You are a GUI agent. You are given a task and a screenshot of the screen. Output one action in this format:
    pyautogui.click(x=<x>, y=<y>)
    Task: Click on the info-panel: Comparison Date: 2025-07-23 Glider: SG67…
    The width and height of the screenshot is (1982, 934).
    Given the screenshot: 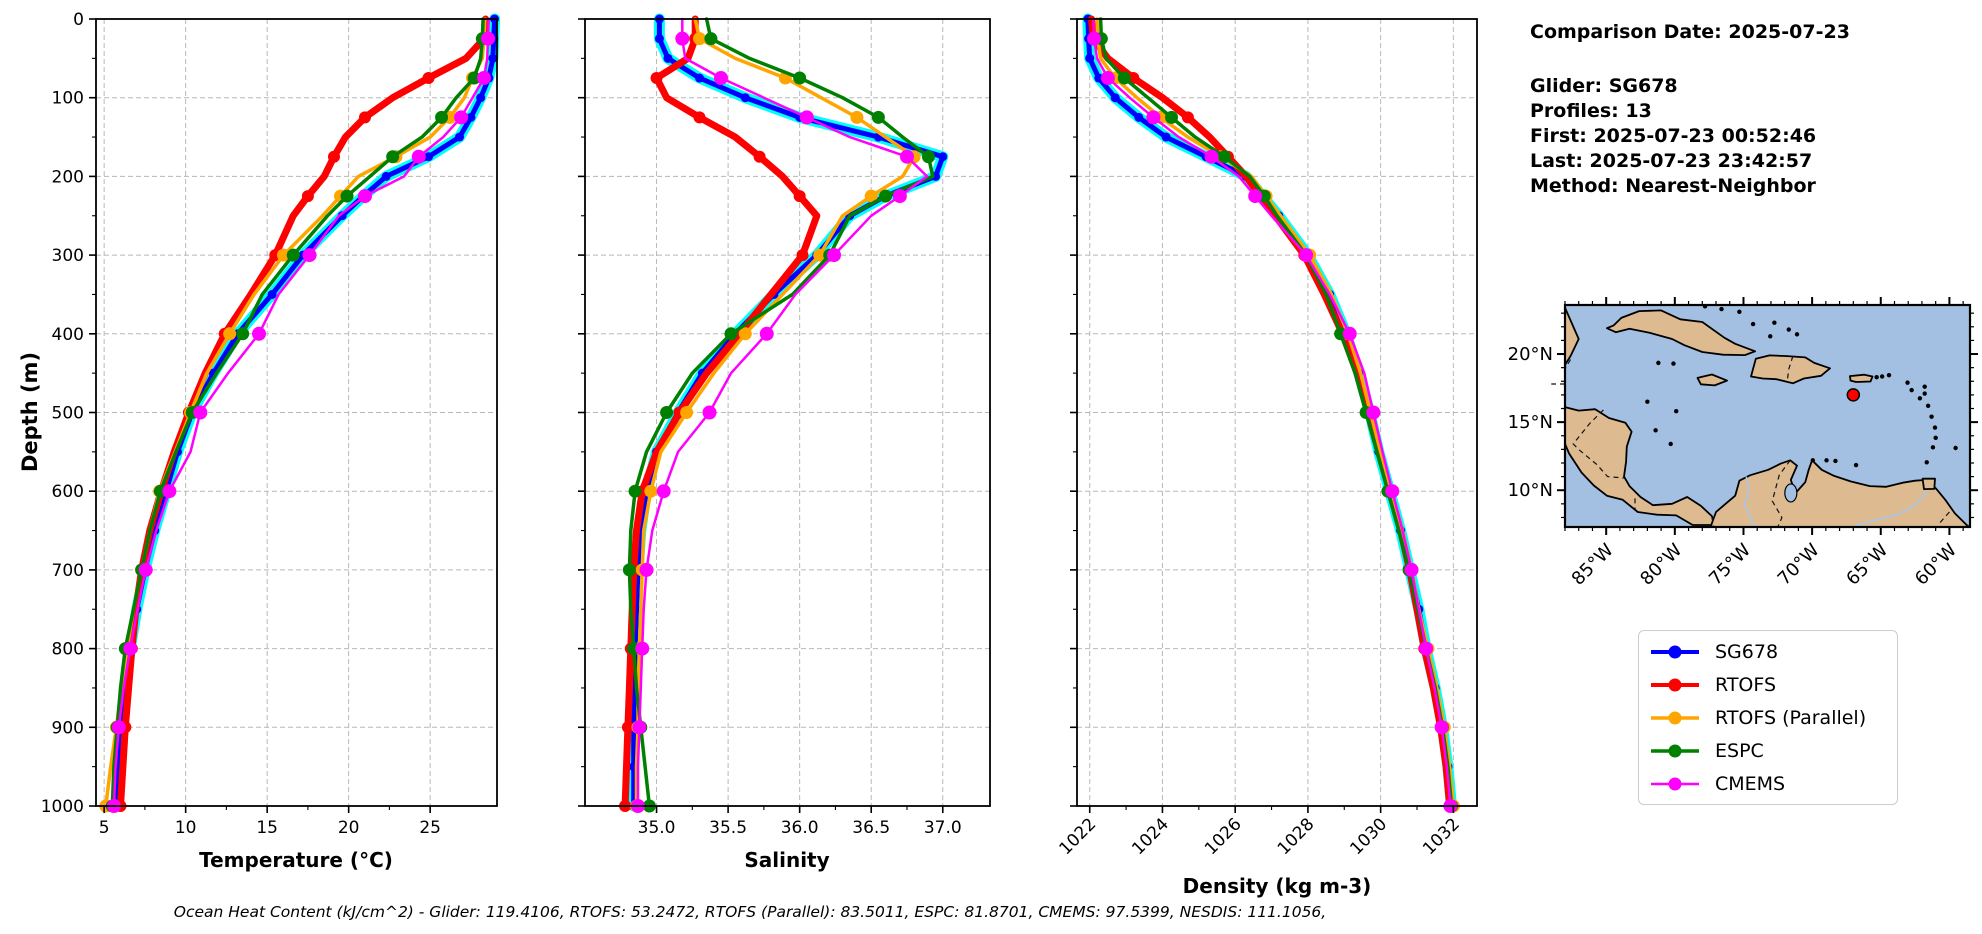 What is the action you would take?
    pyautogui.click(x=1690, y=109)
    